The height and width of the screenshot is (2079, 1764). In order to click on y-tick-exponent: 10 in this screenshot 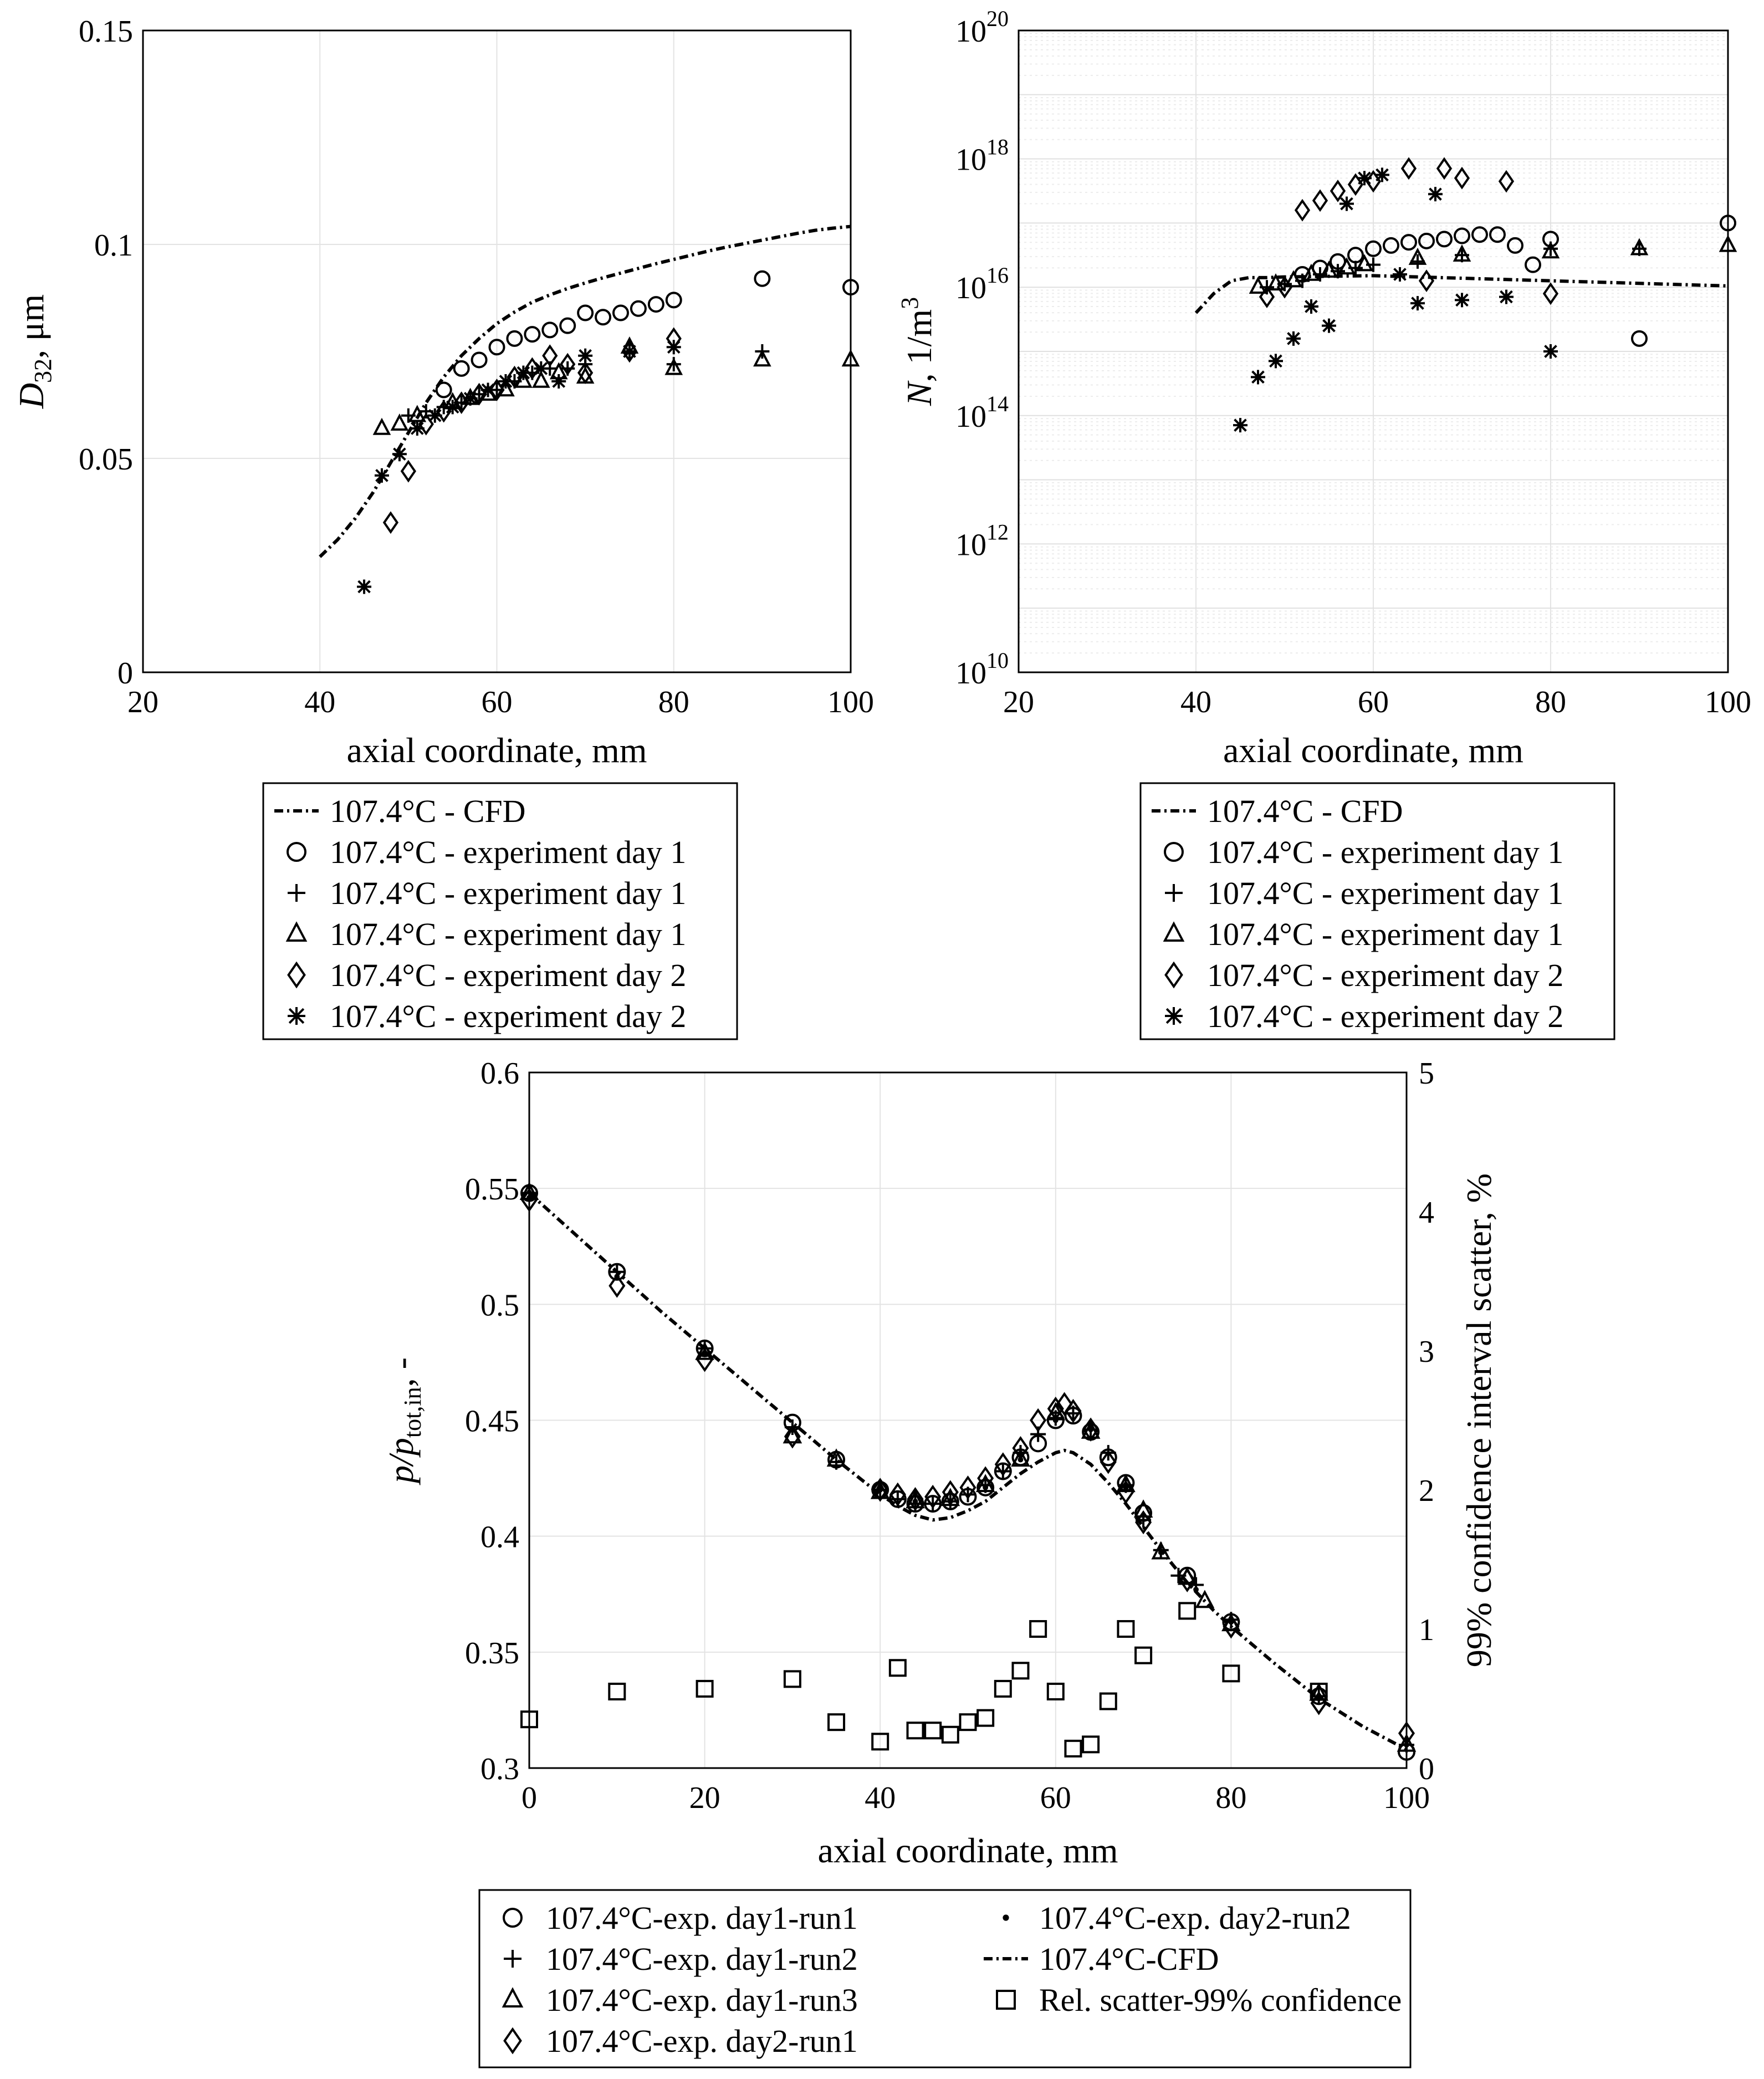, I will do `click(998, 660)`.